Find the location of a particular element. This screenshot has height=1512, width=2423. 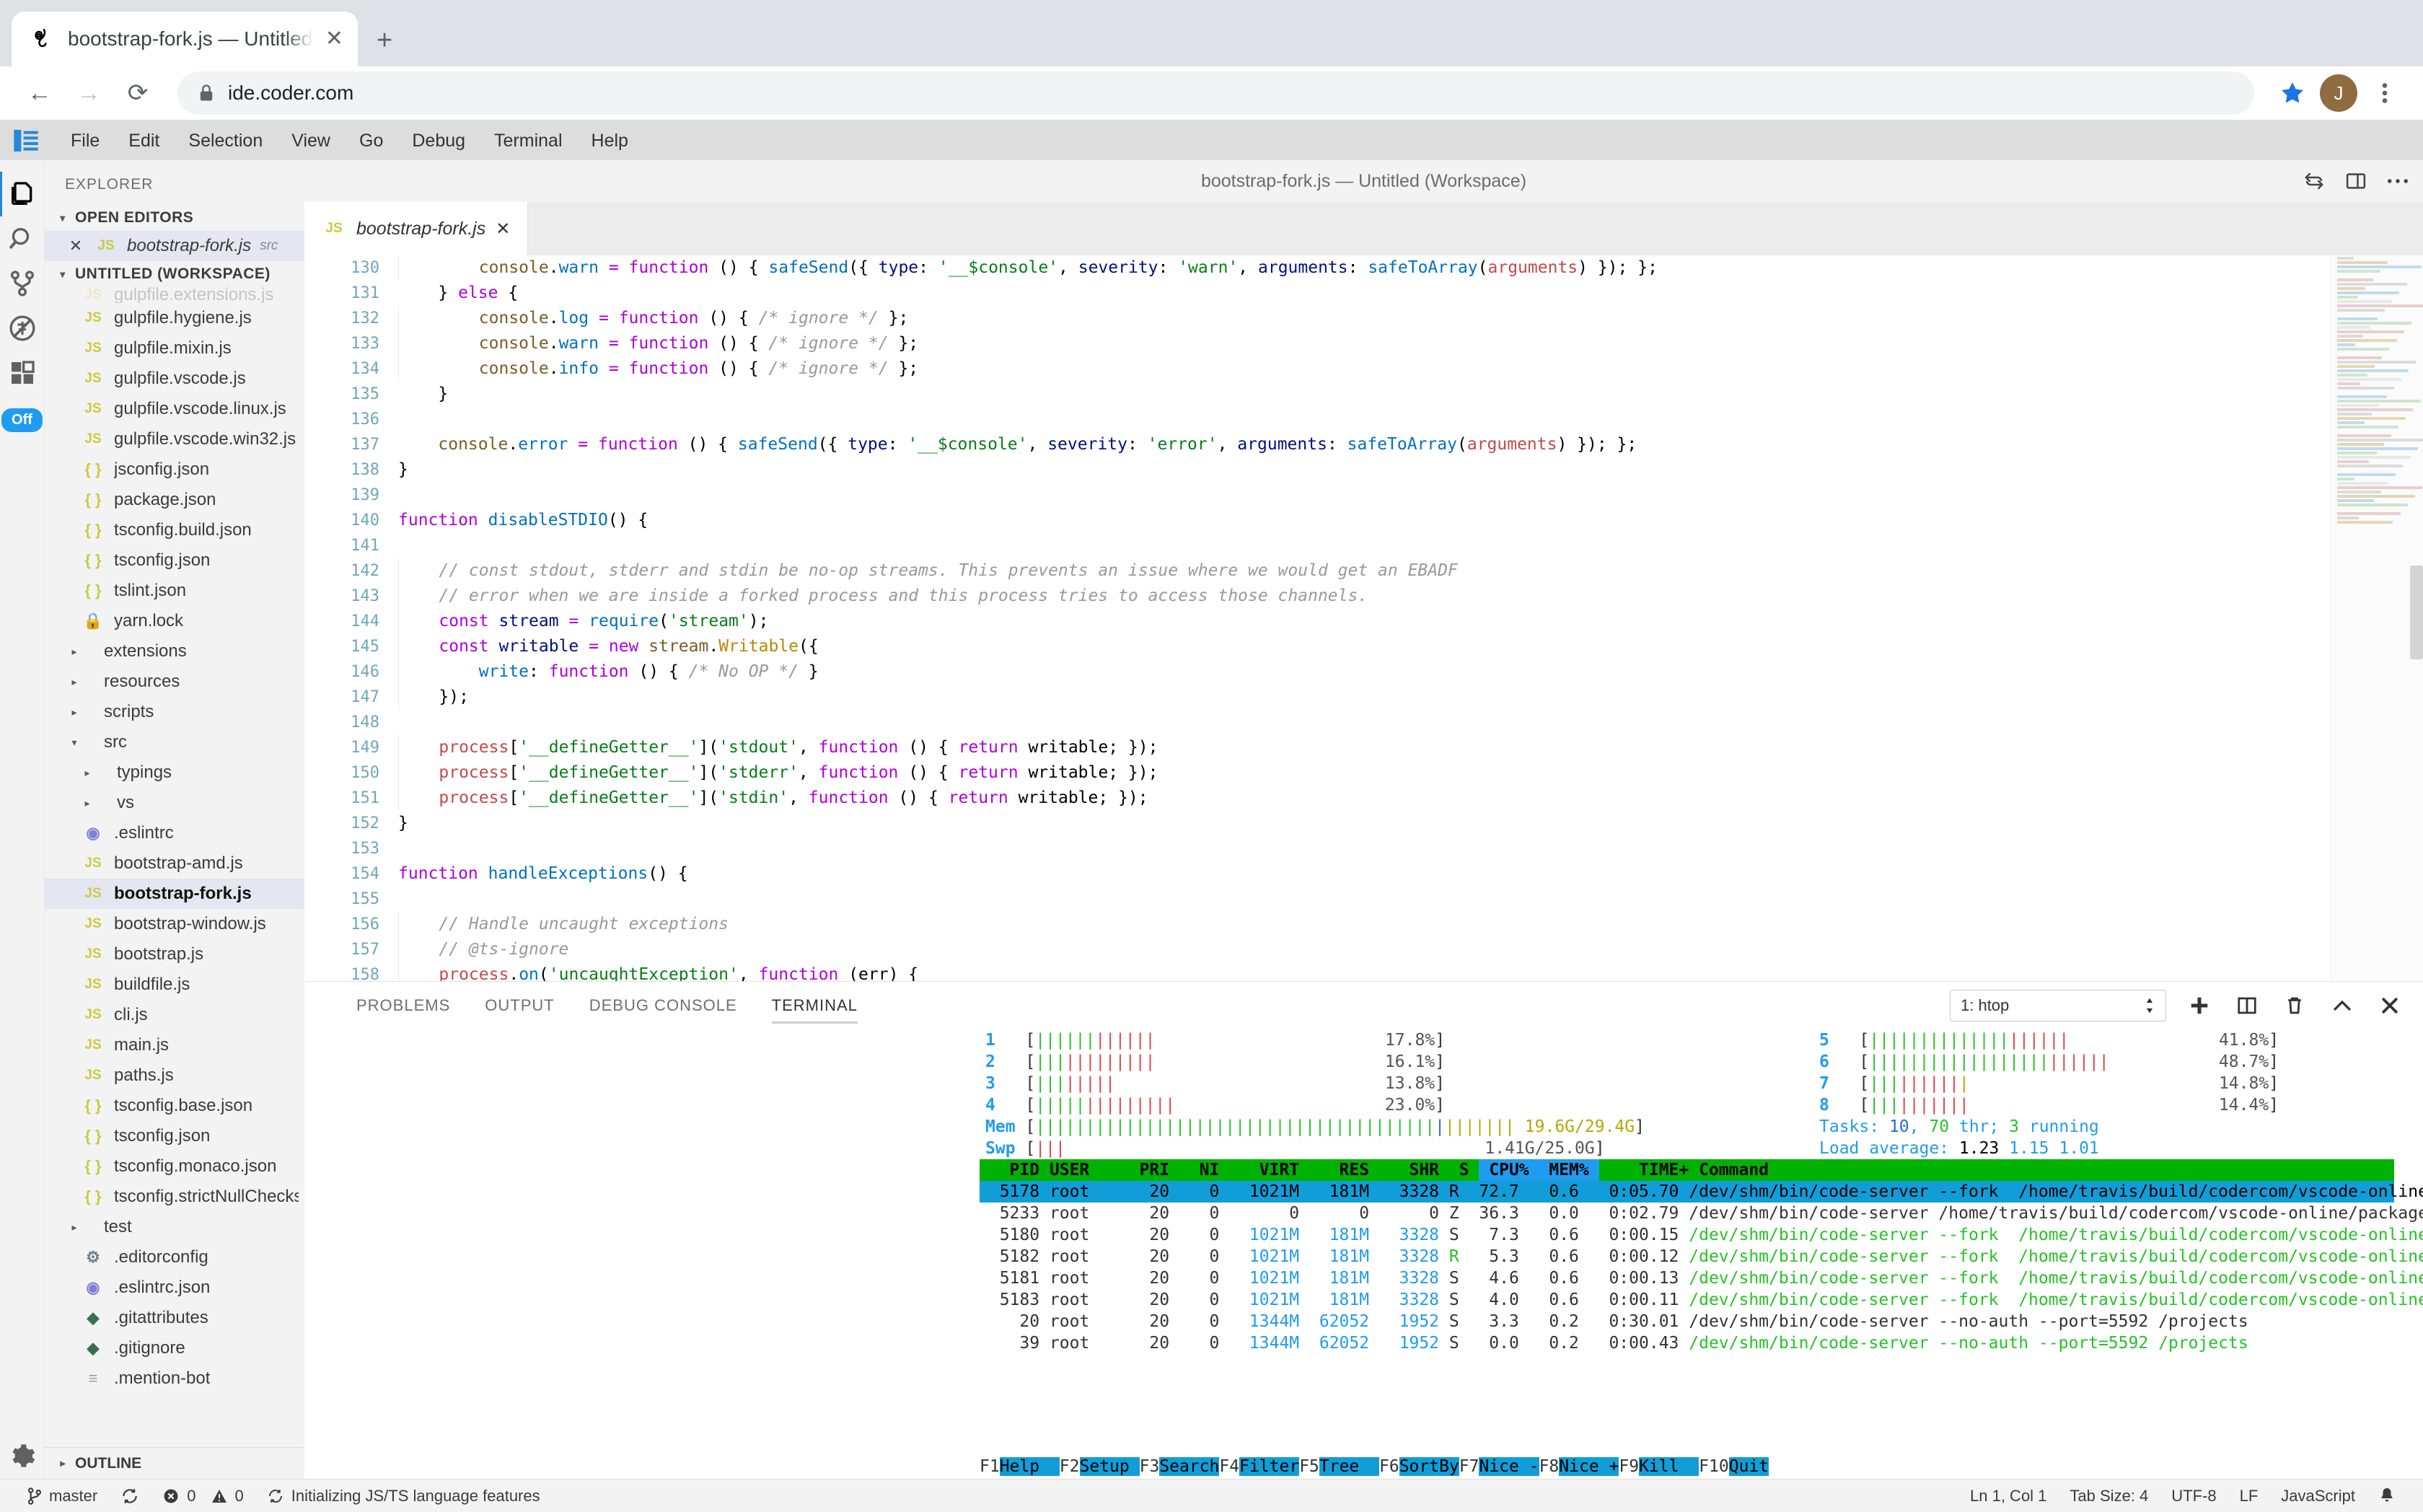

fkey-label: SortBy is located at coordinates (1429, 1466).